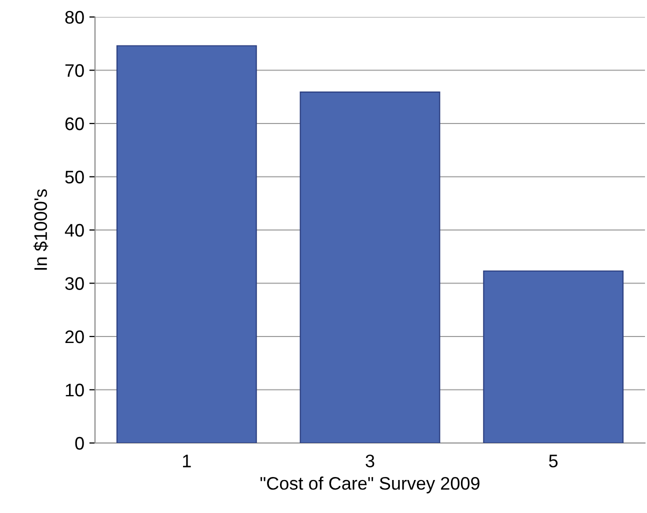  Describe the element at coordinates (74, 230) in the screenshot. I see `y-tick-label: 40` at that location.